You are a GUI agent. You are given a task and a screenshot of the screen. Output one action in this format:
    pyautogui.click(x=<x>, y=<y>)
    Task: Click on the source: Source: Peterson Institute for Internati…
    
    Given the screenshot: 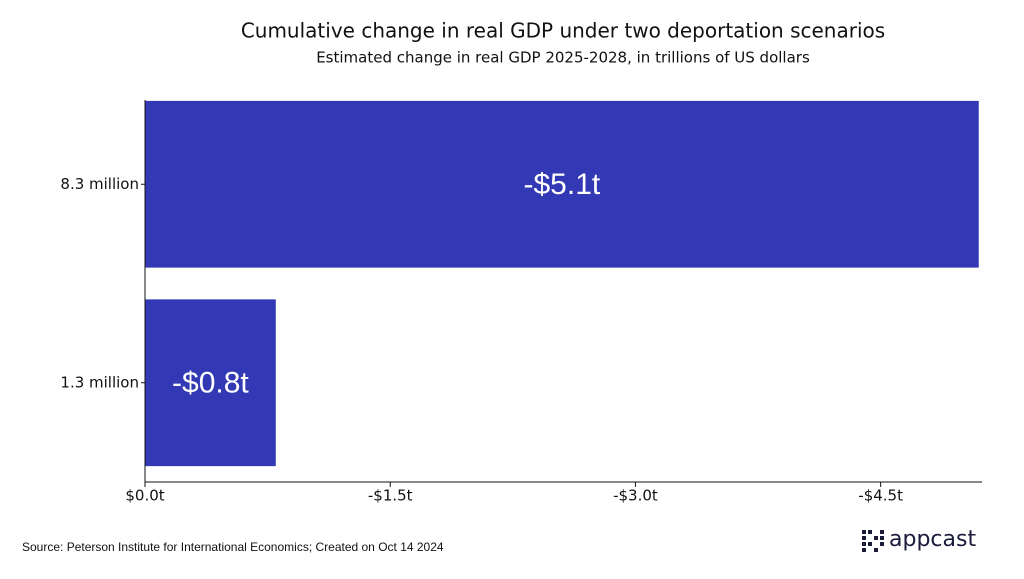 What is the action you would take?
    pyautogui.click(x=233, y=547)
    